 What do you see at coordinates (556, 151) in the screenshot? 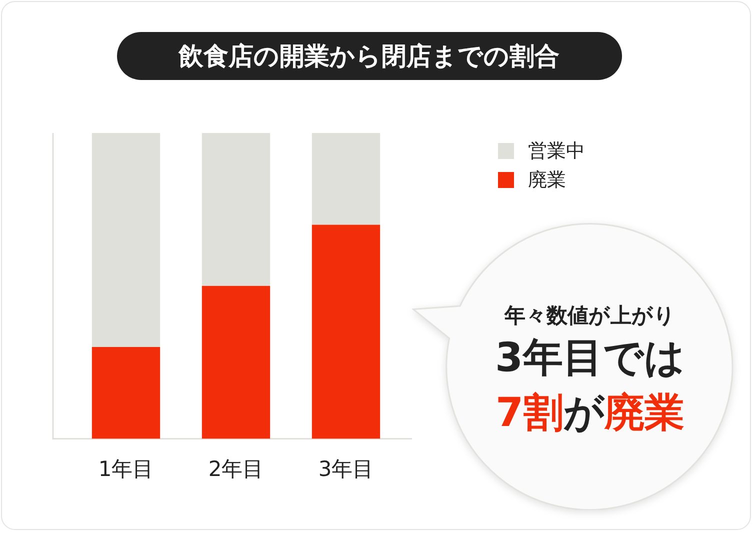
I see `legend-label: 営業中` at bounding box center [556, 151].